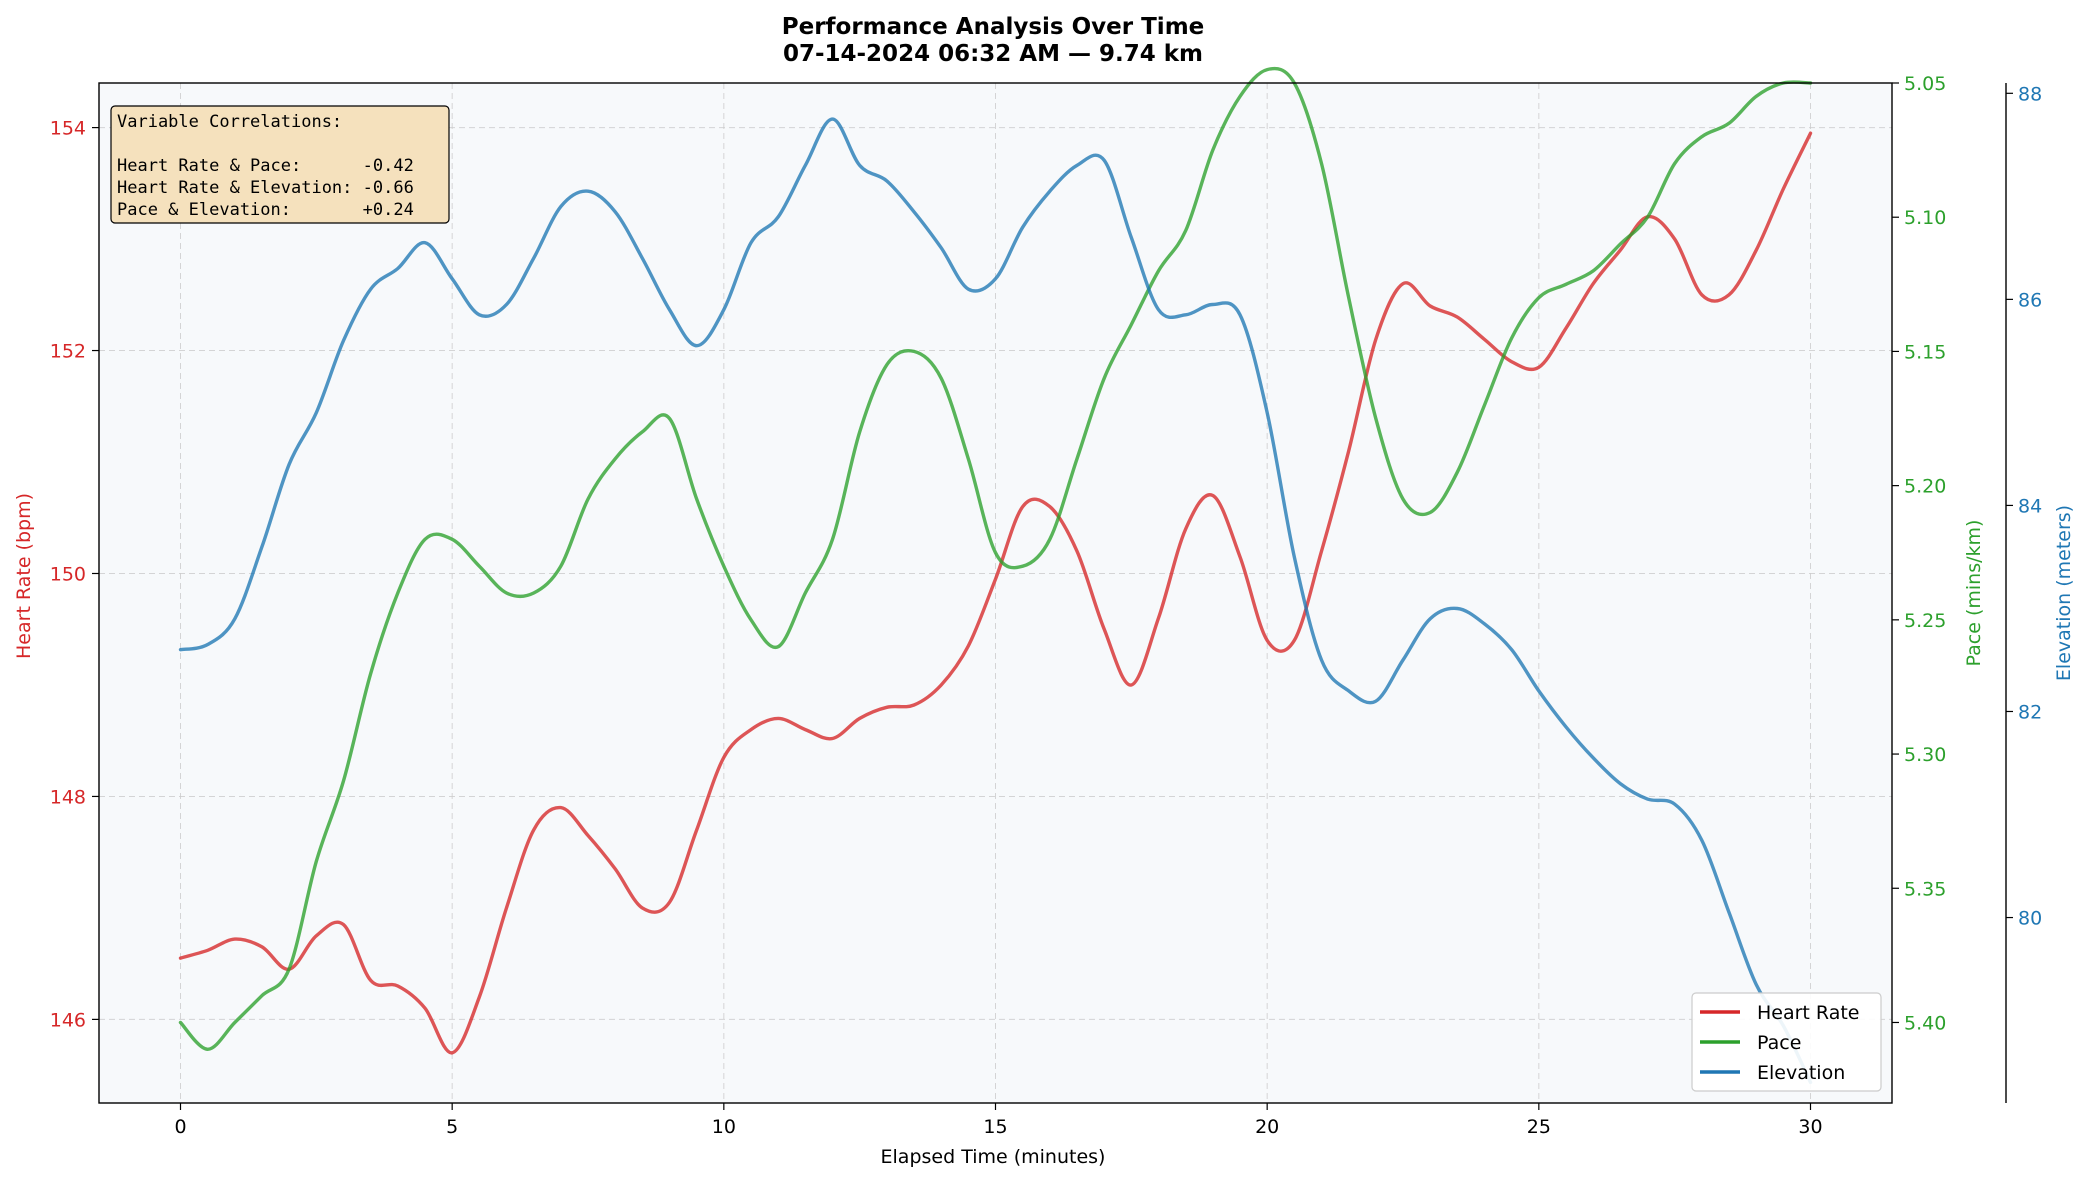 The height and width of the screenshot is (1177, 2083). Describe the element at coordinates (265, 188) in the screenshot. I see `correlation-hr-elevation: Heart Rate & Elevation: -0.66` at that location.